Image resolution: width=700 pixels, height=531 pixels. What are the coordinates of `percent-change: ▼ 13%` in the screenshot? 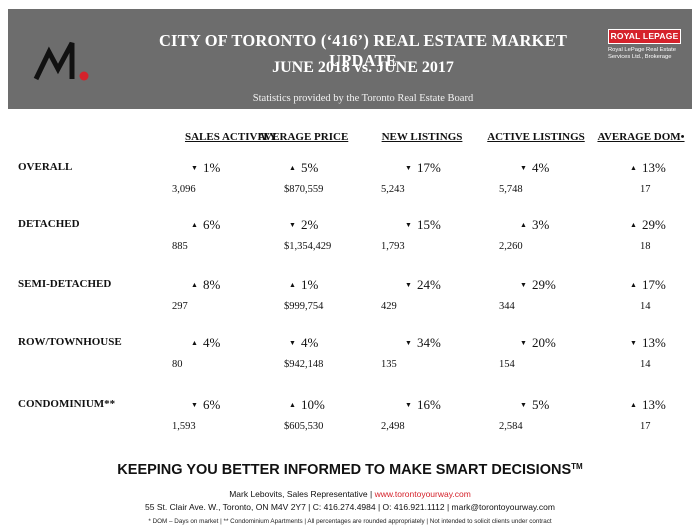 It's located at (648, 343).